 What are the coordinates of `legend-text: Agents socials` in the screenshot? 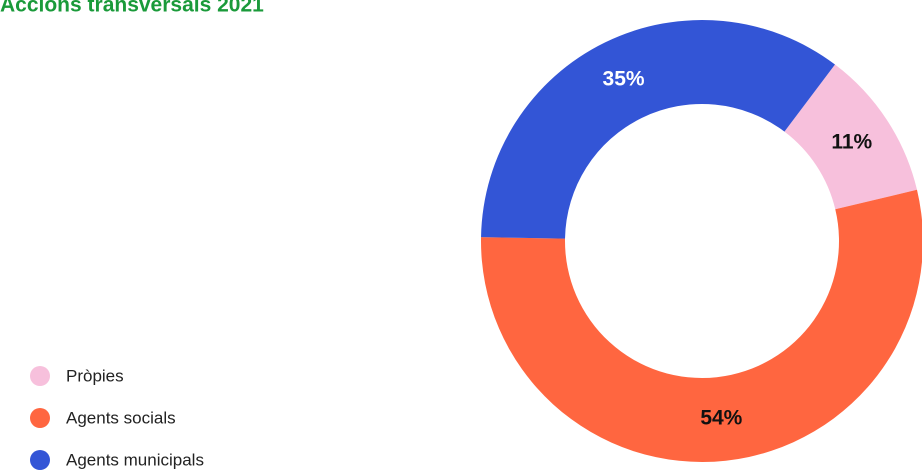 It's located at (121, 417).